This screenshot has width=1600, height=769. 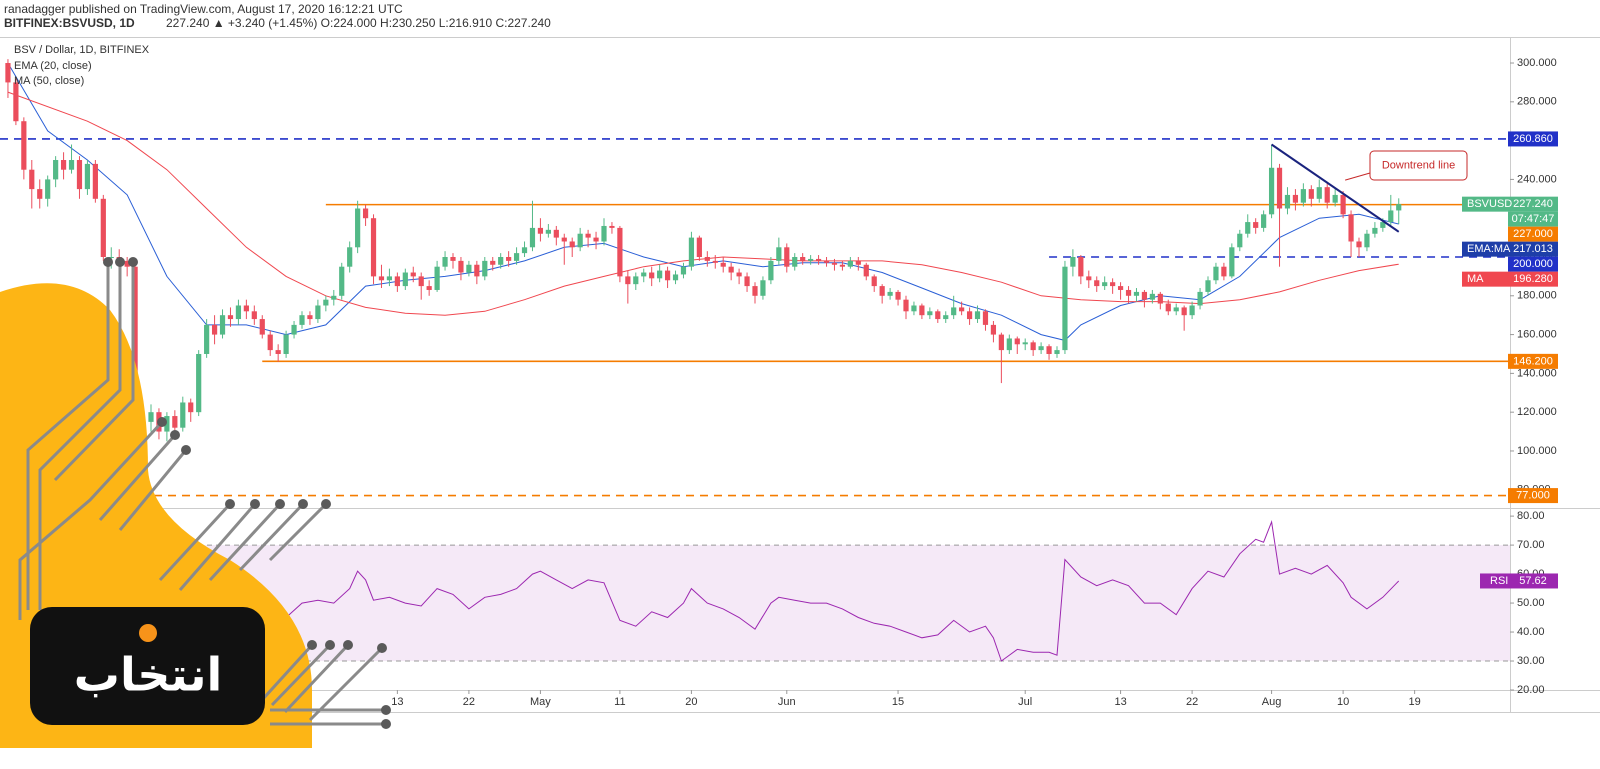 What do you see at coordinates (82, 50) in the screenshot?
I see `chart-title: BSV / Dollar, 1D, BITFINEX` at bounding box center [82, 50].